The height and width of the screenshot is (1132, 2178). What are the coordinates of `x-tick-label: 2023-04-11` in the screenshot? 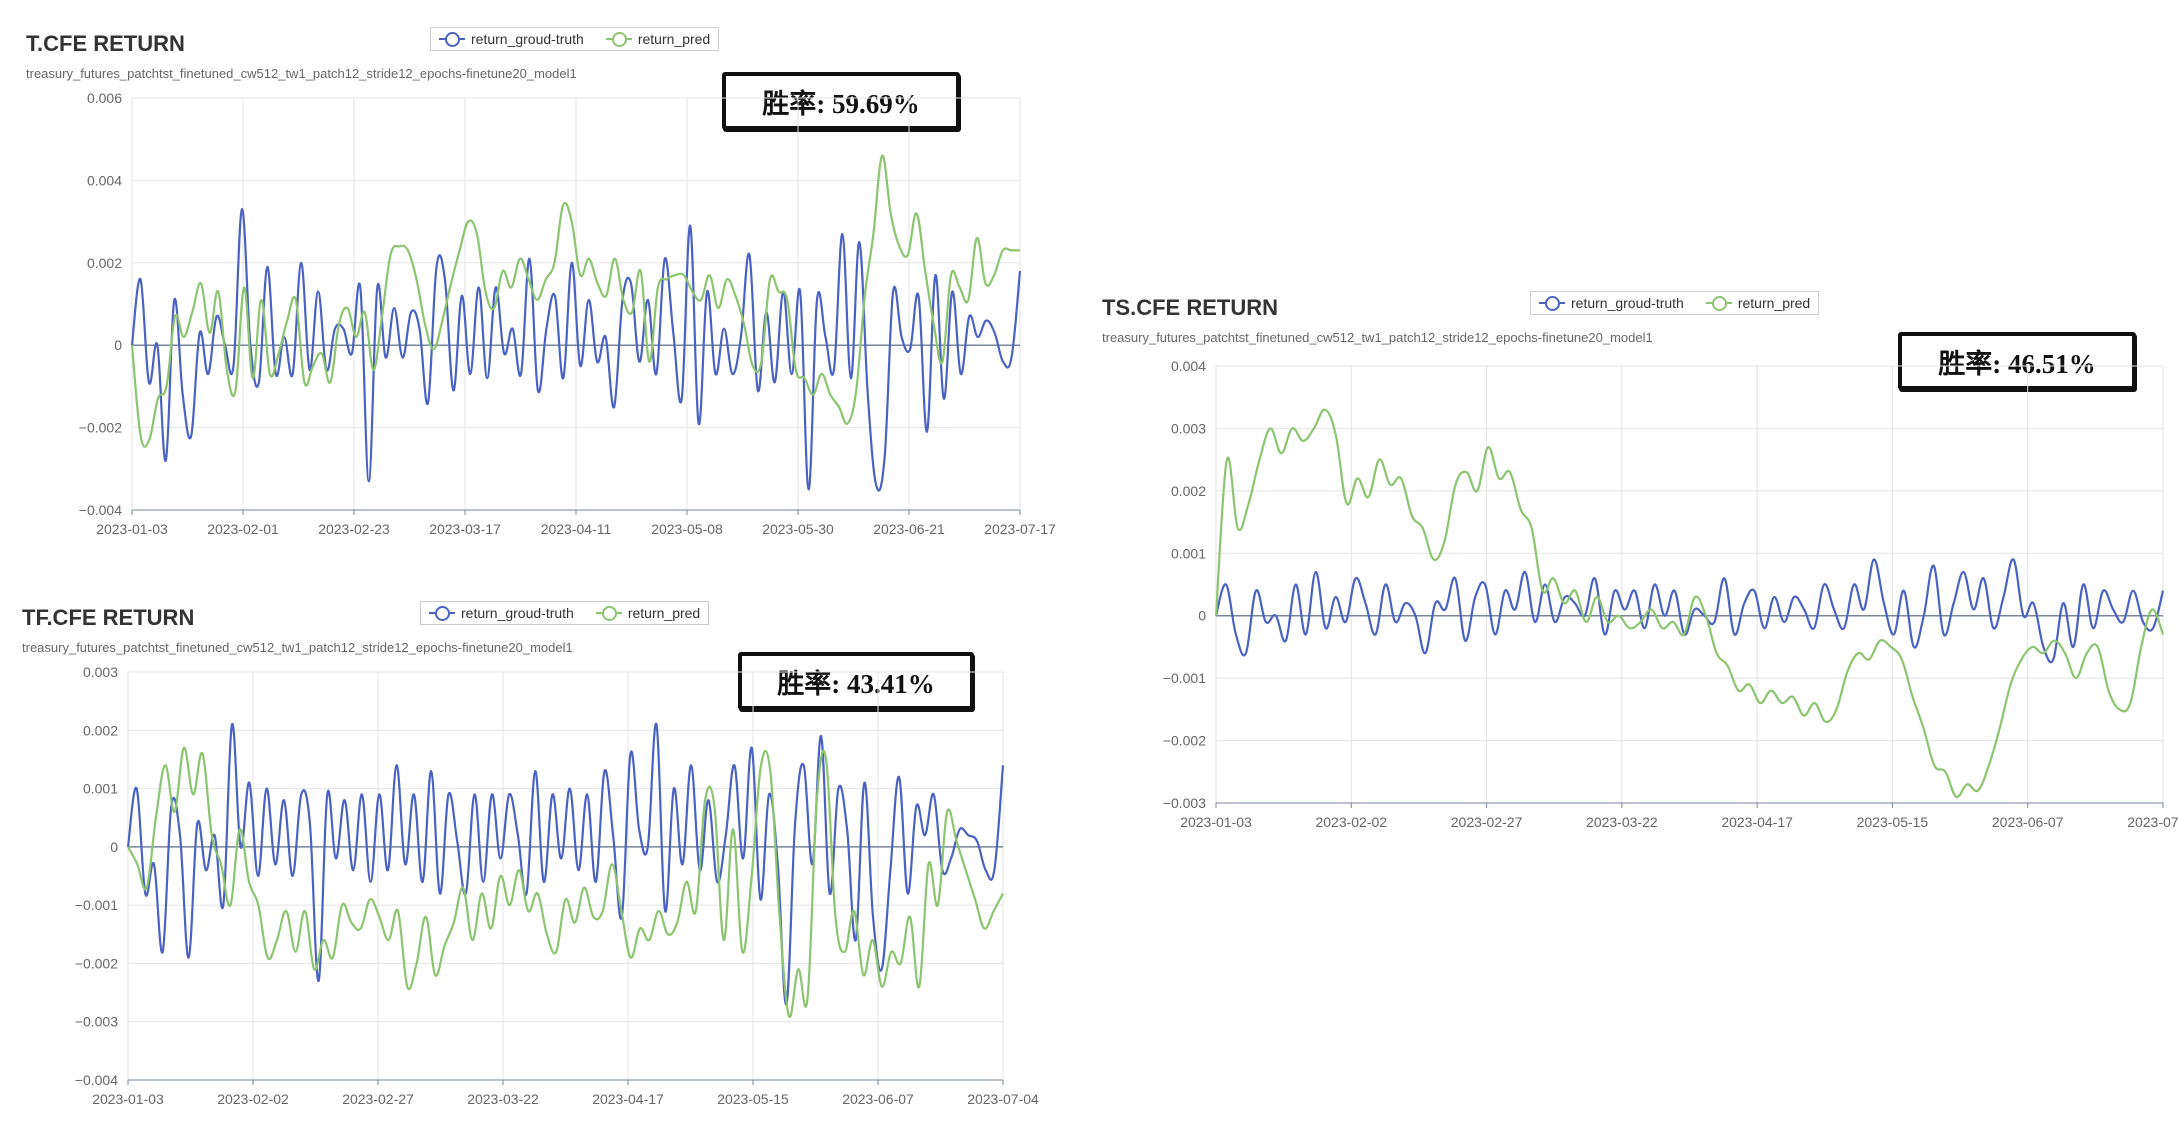 It's located at (576, 529).